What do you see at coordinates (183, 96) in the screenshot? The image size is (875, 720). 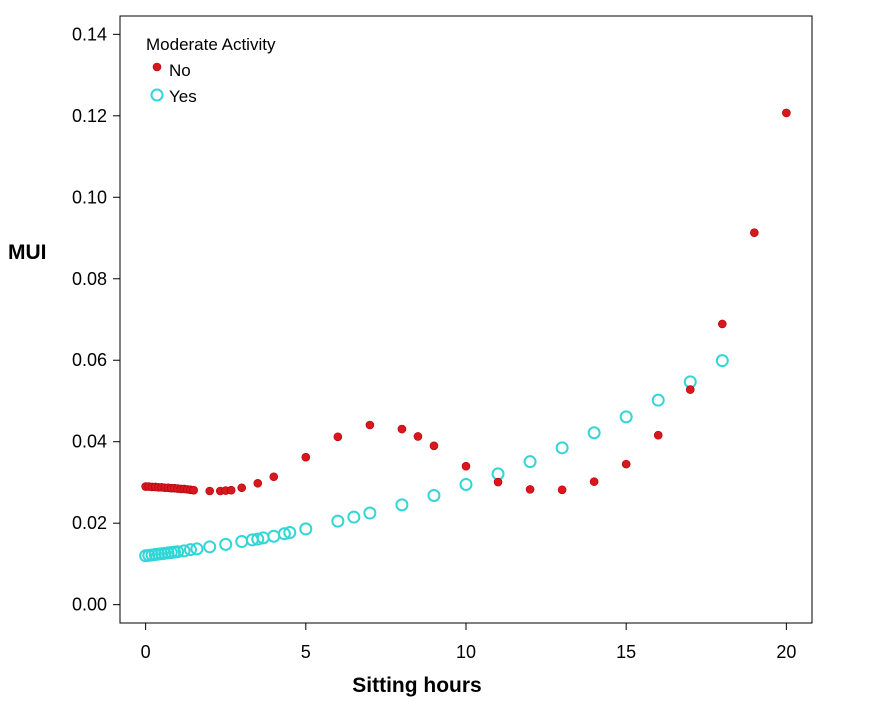 I see `legend-label-yes: Yes` at bounding box center [183, 96].